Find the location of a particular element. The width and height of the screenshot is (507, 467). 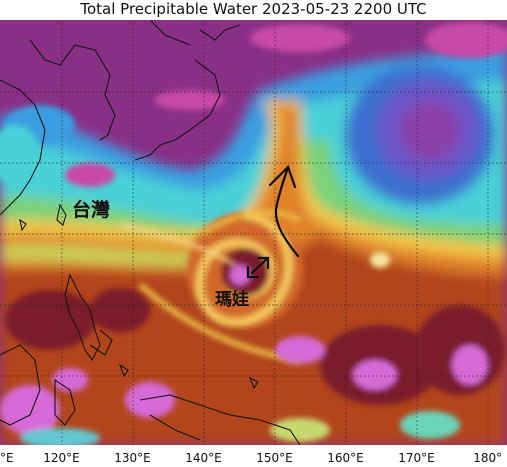

typhoon-label: 瑪娃 is located at coordinates (232, 299).